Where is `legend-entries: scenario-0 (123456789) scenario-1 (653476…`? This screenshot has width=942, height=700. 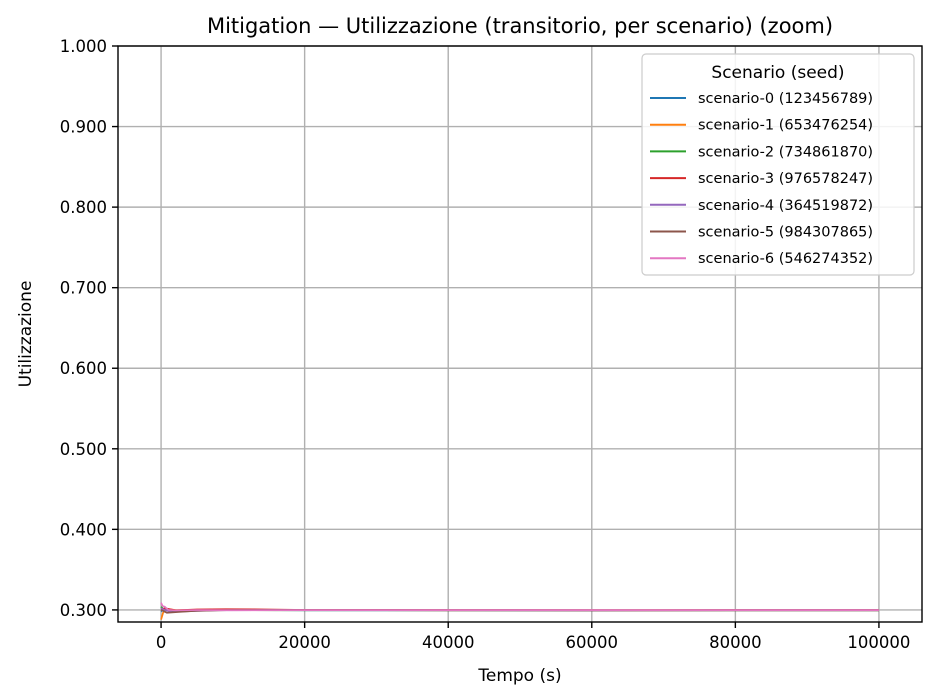
legend-entries: scenario-0 (123456789) scenario-1 (653476… is located at coordinates (761, 179).